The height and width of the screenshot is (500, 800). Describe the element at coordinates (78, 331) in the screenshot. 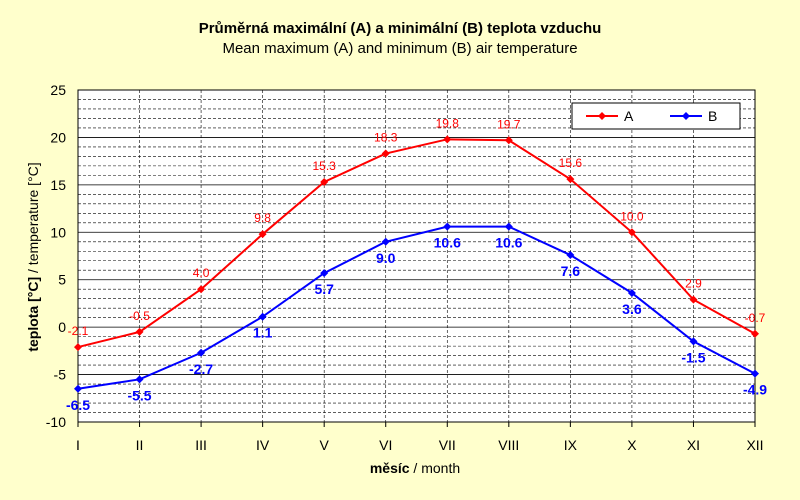

I see `data-label-A: -2.1` at that location.